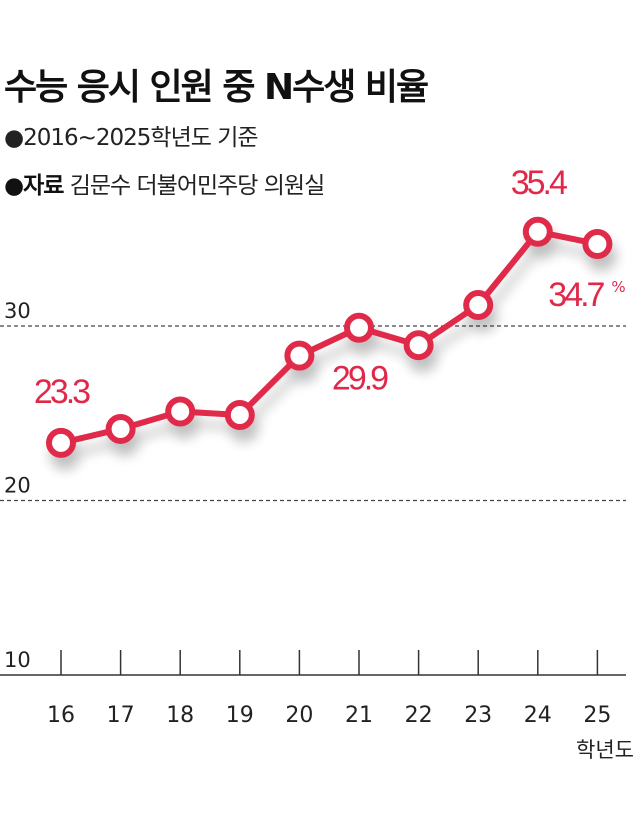 The height and width of the screenshot is (830, 640). I want to click on data-label: 23.3, so click(62, 392).